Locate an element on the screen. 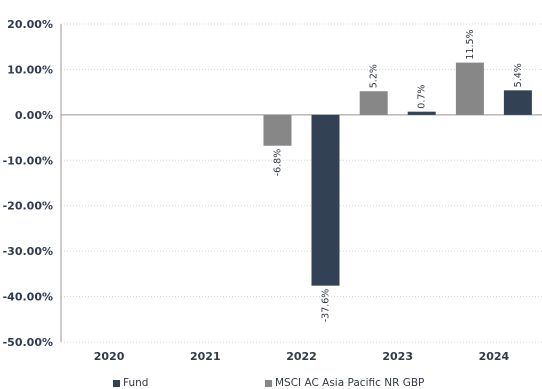 This screenshot has height=389, width=542. y-tick-label: -20.00% is located at coordinates (28, 206).